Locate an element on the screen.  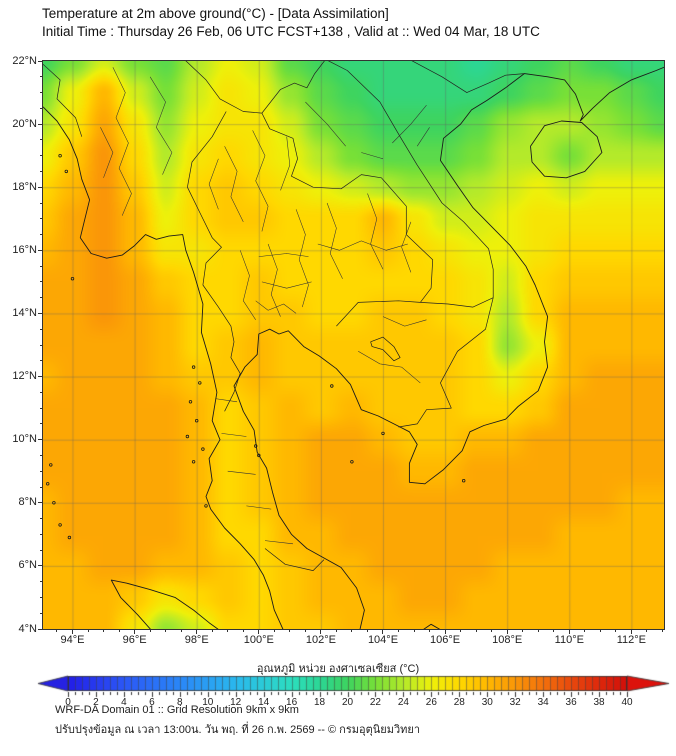
x-axis-tick-label: 94°E is located at coordinates (72, 640).